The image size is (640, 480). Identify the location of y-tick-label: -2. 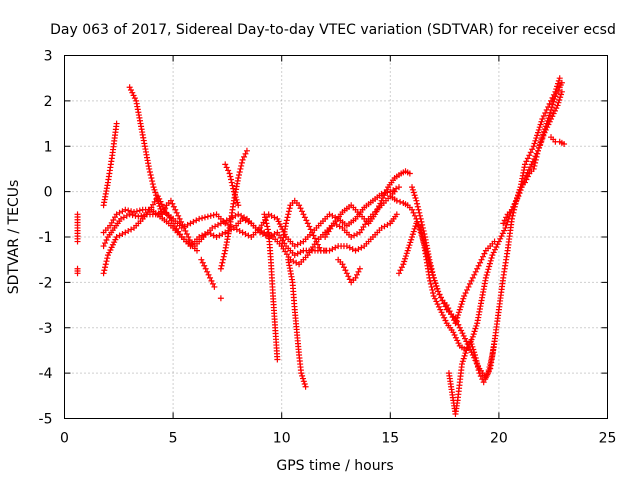
(46, 283).